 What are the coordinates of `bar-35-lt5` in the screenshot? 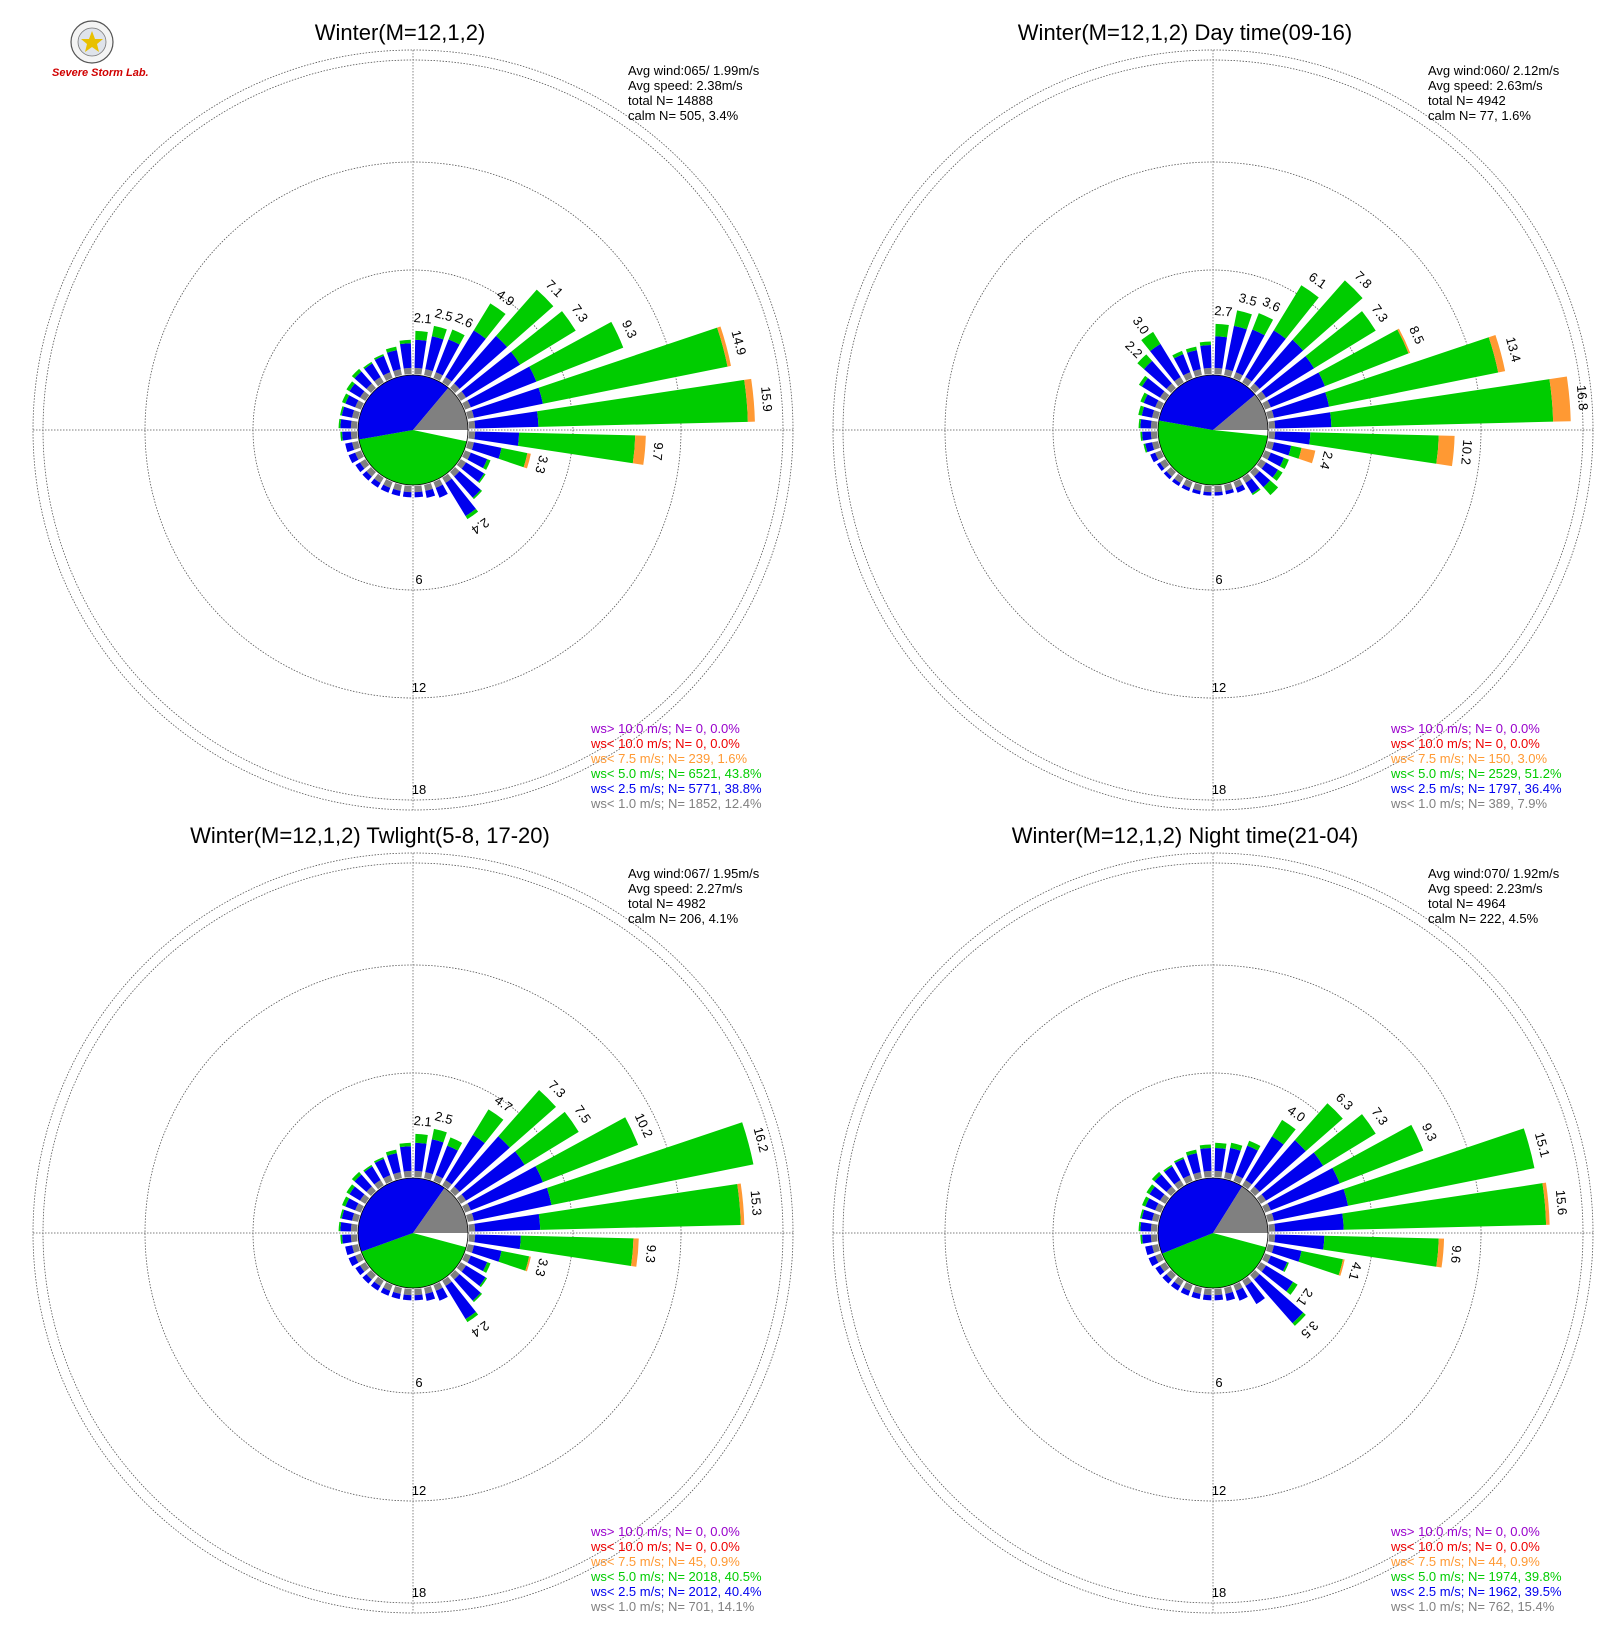 It's located at (488, 1126).